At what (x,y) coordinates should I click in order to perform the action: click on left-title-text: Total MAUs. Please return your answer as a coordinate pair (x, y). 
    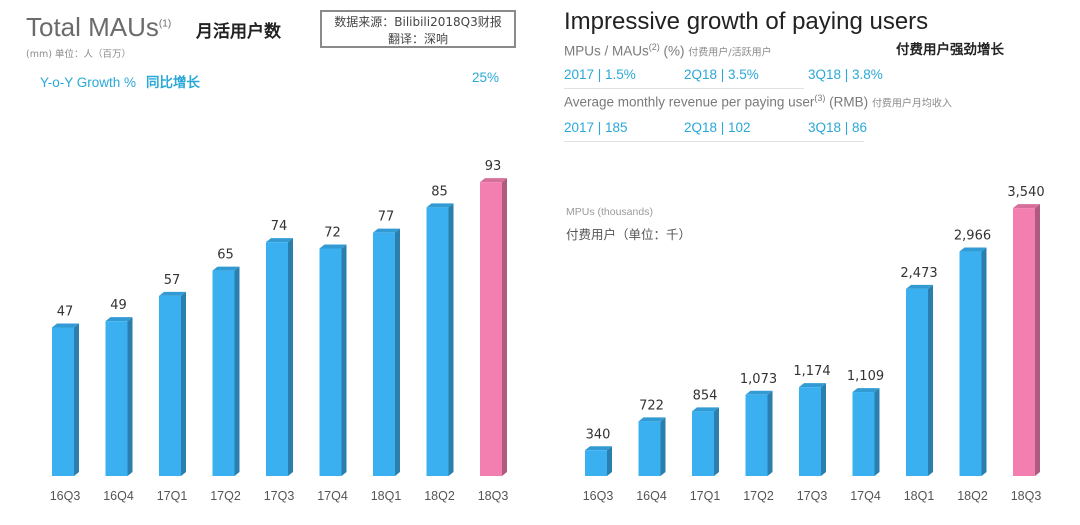
    Looking at the image, I should click on (92, 27).